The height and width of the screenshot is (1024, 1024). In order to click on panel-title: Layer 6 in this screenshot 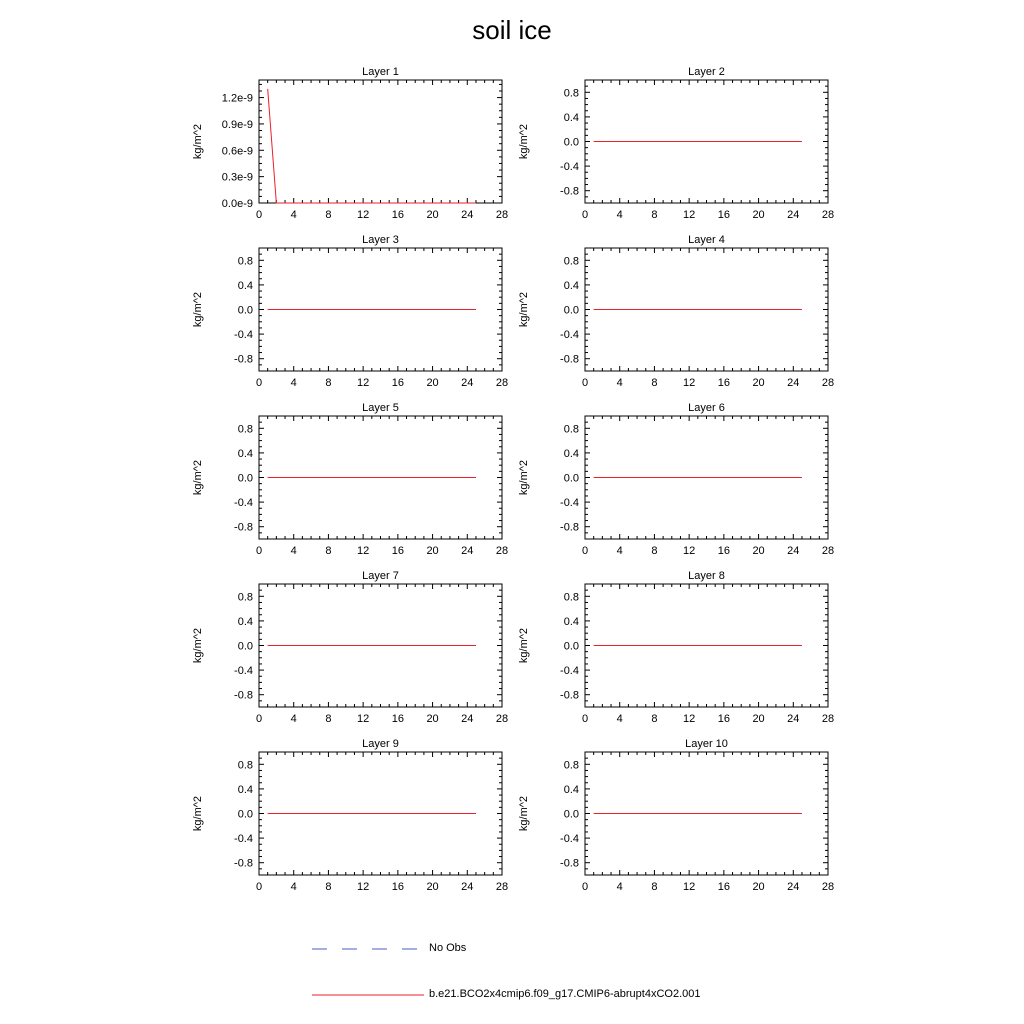, I will do `click(706, 408)`.